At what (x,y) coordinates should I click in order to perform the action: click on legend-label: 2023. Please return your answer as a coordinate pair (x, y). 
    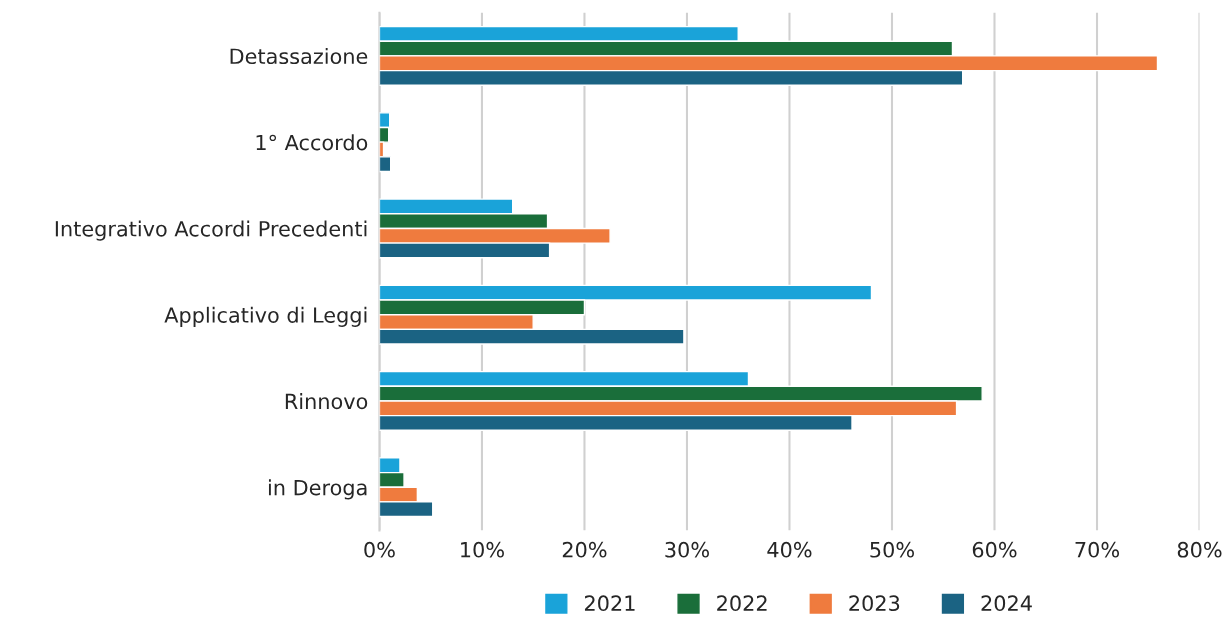
    Looking at the image, I should click on (874, 603).